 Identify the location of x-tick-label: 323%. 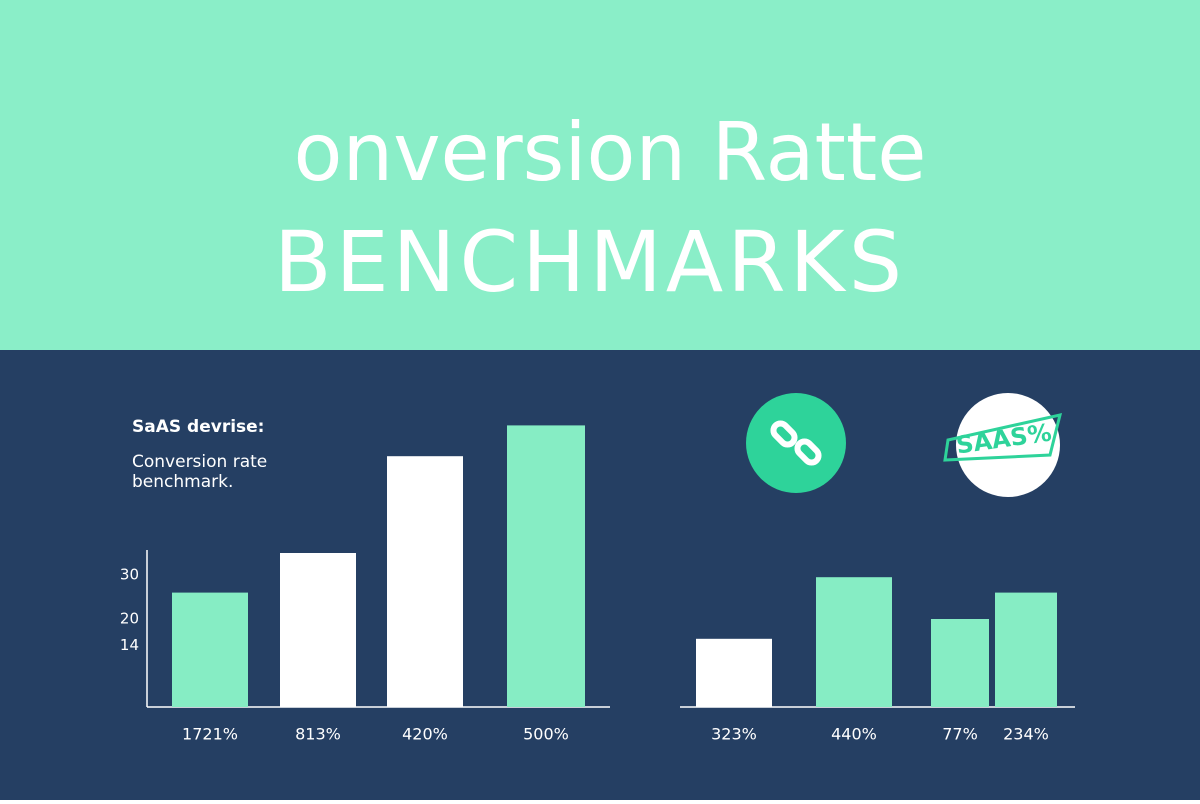
(734, 734).